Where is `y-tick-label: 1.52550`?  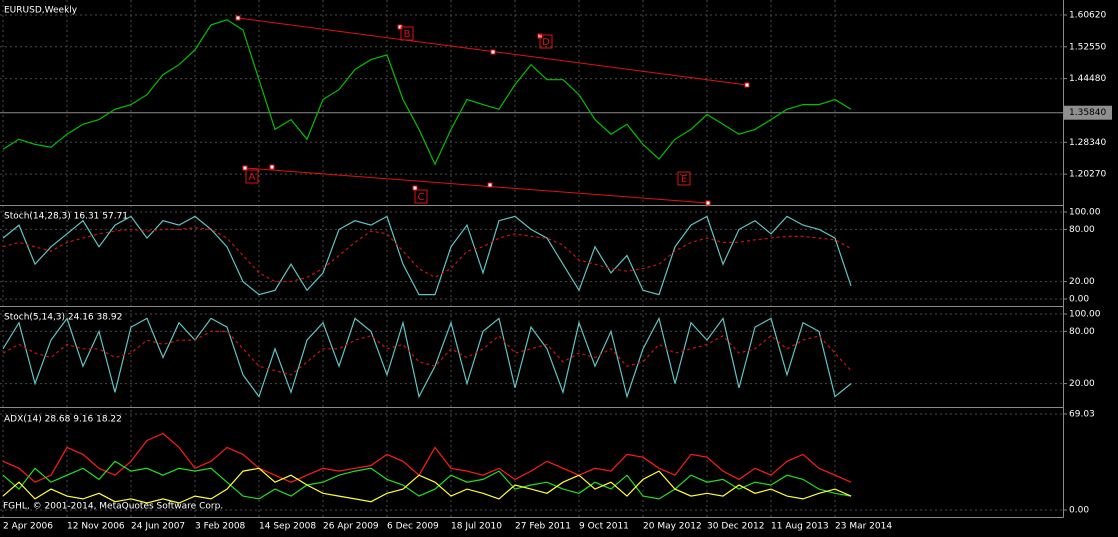
y-tick-label: 1.52550 is located at coordinates (1087, 47).